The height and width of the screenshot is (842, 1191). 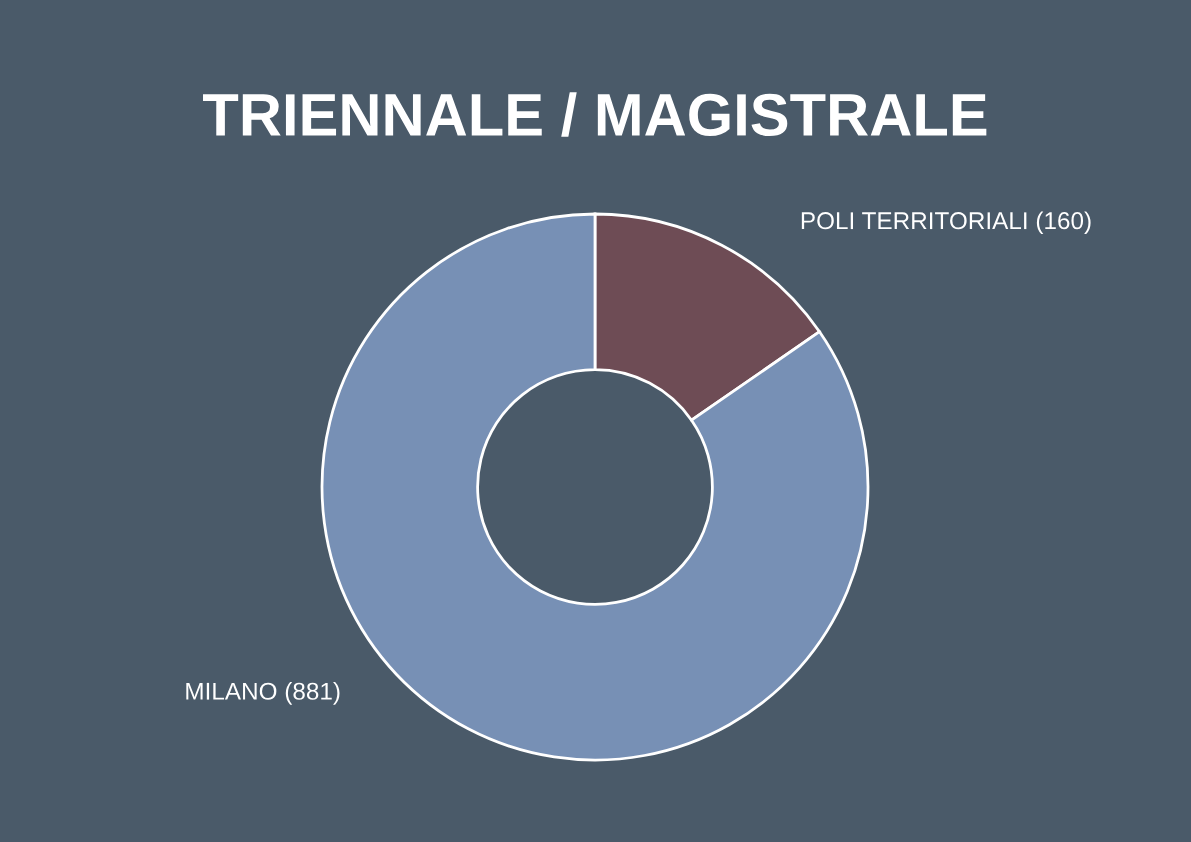 I want to click on slice-label: MILANO (881), so click(x=263, y=693).